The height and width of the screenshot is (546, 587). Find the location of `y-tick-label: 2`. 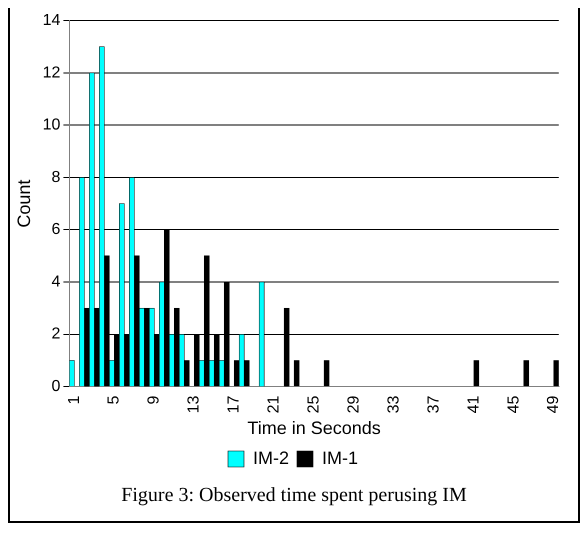

y-tick-label: 2 is located at coordinates (55, 334).